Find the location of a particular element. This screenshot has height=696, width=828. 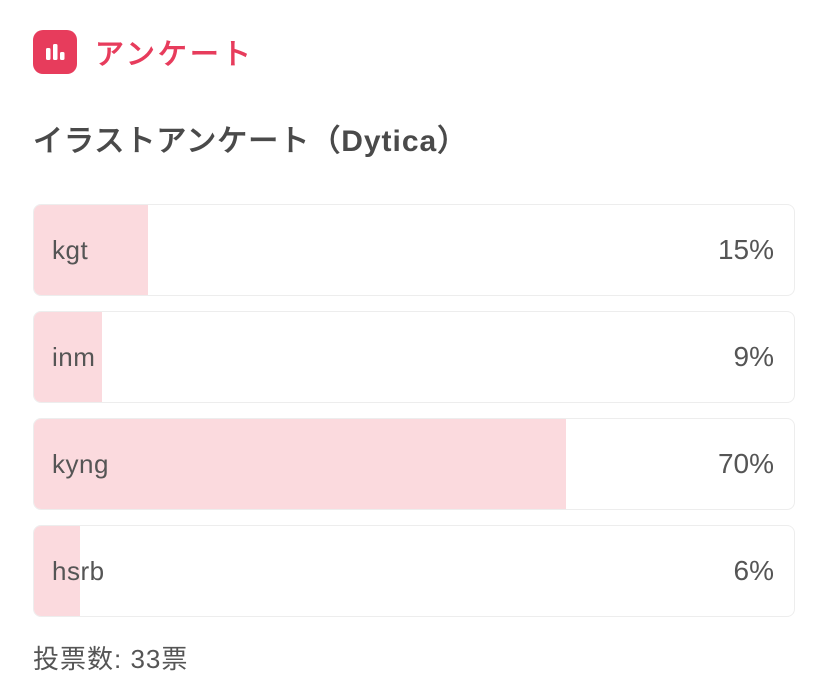

poll-option-row: hsrb 6% is located at coordinates (414, 571).